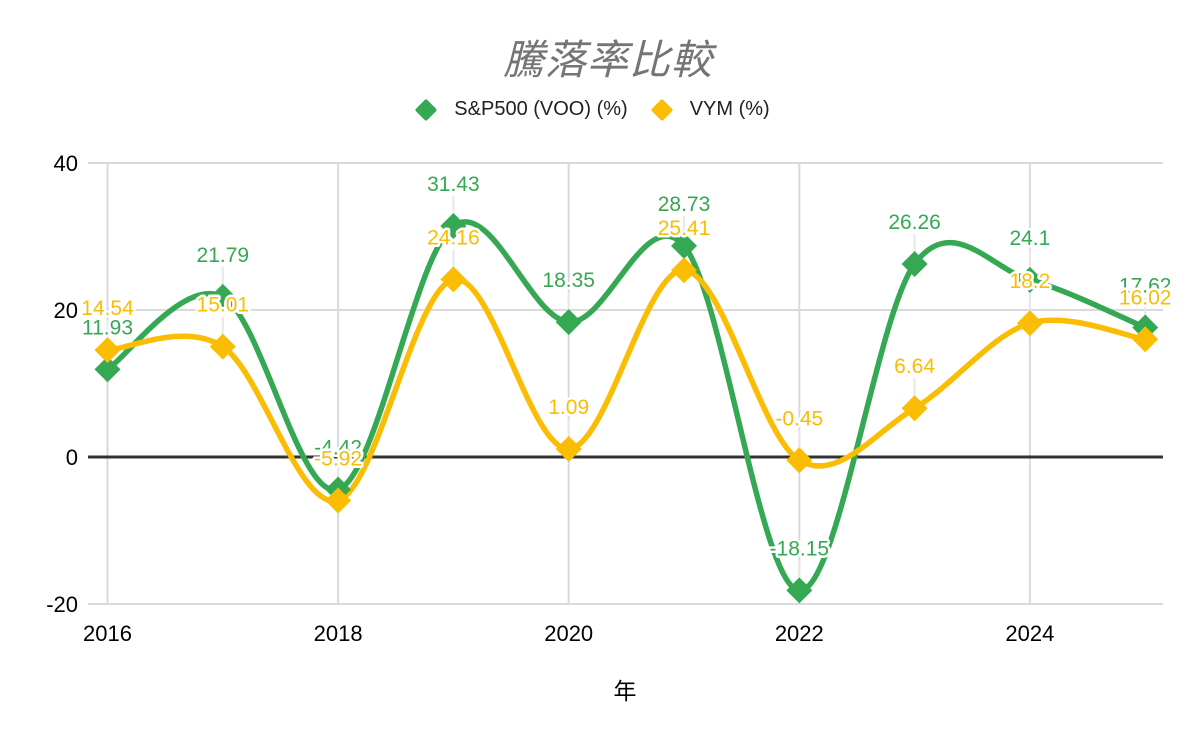 Image resolution: width=1200 pixels, height=742 pixels. Describe the element at coordinates (1145, 286) in the screenshot. I see `data-label-sp500: 17.62` at that location.